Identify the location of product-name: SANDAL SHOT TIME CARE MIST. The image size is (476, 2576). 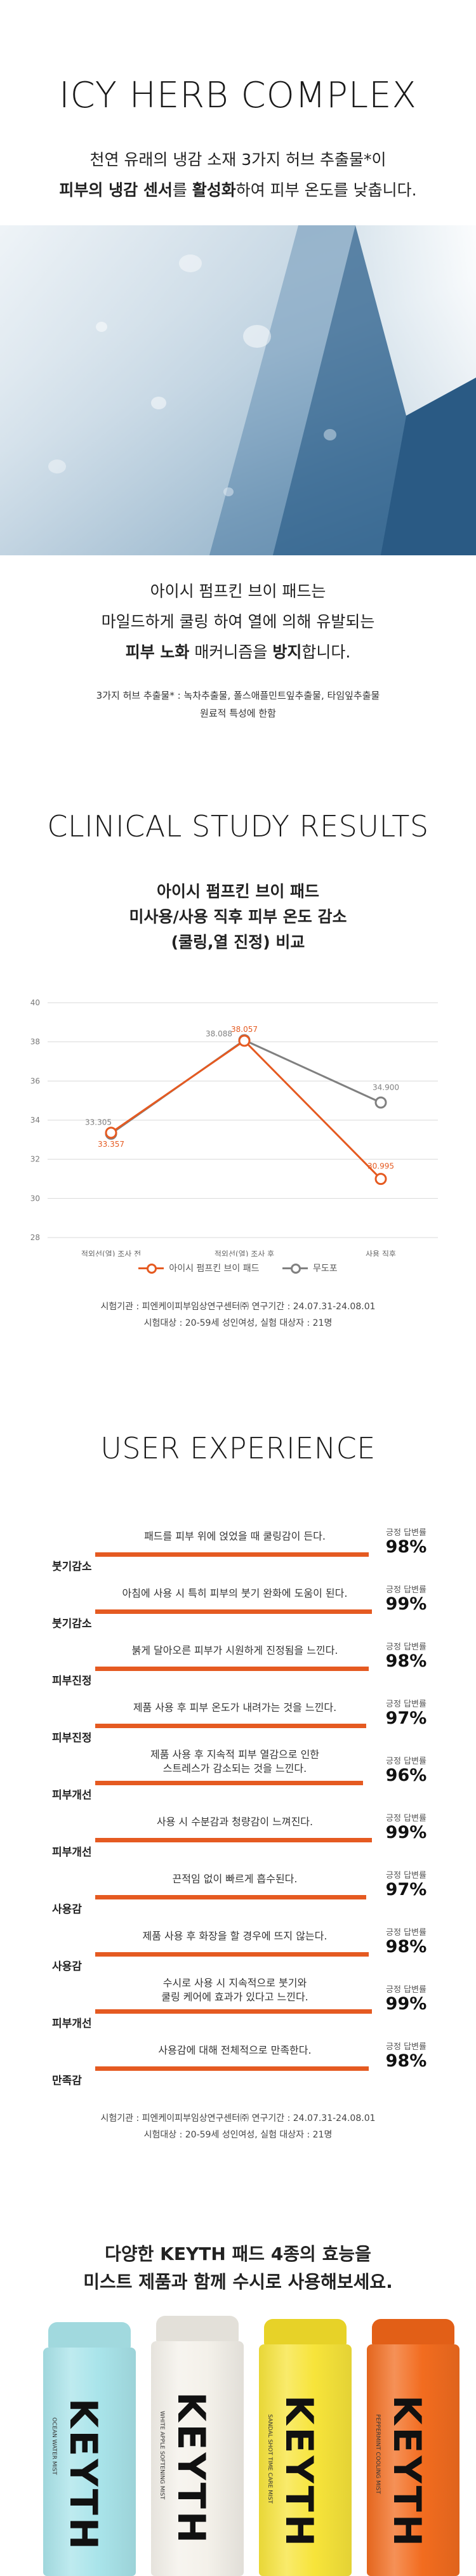
(270, 2459).